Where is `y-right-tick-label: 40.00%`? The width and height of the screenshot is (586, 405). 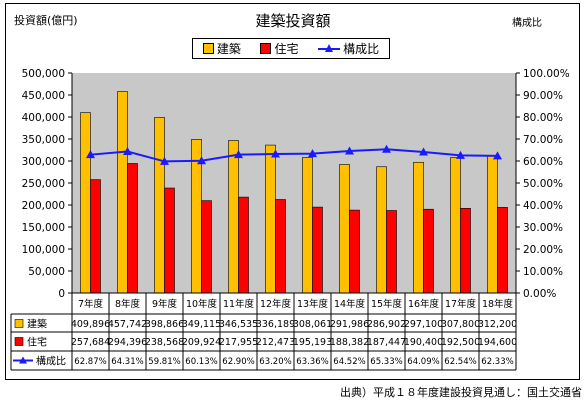 y-right-tick-label: 40.00% is located at coordinates (543, 206).